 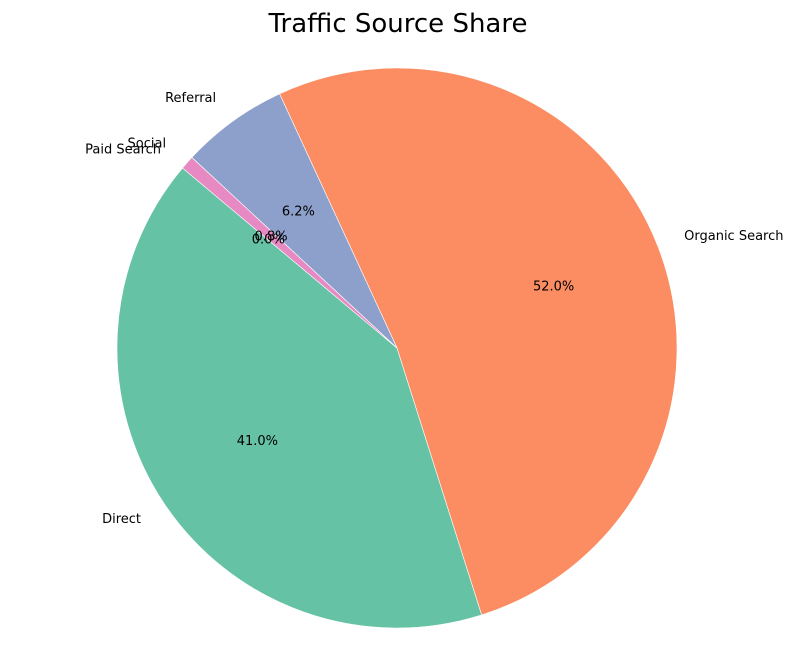 What do you see at coordinates (271, 236) in the screenshot?
I see `slice-percent-social: 0.8%` at bounding box center [271, 236].